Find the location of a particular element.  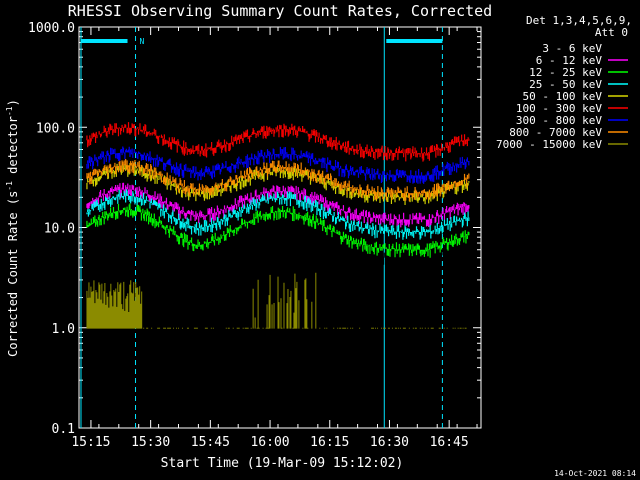

footer-timestamp: 14-Oct-2021 08:14 is located at coordinates (595, 473).